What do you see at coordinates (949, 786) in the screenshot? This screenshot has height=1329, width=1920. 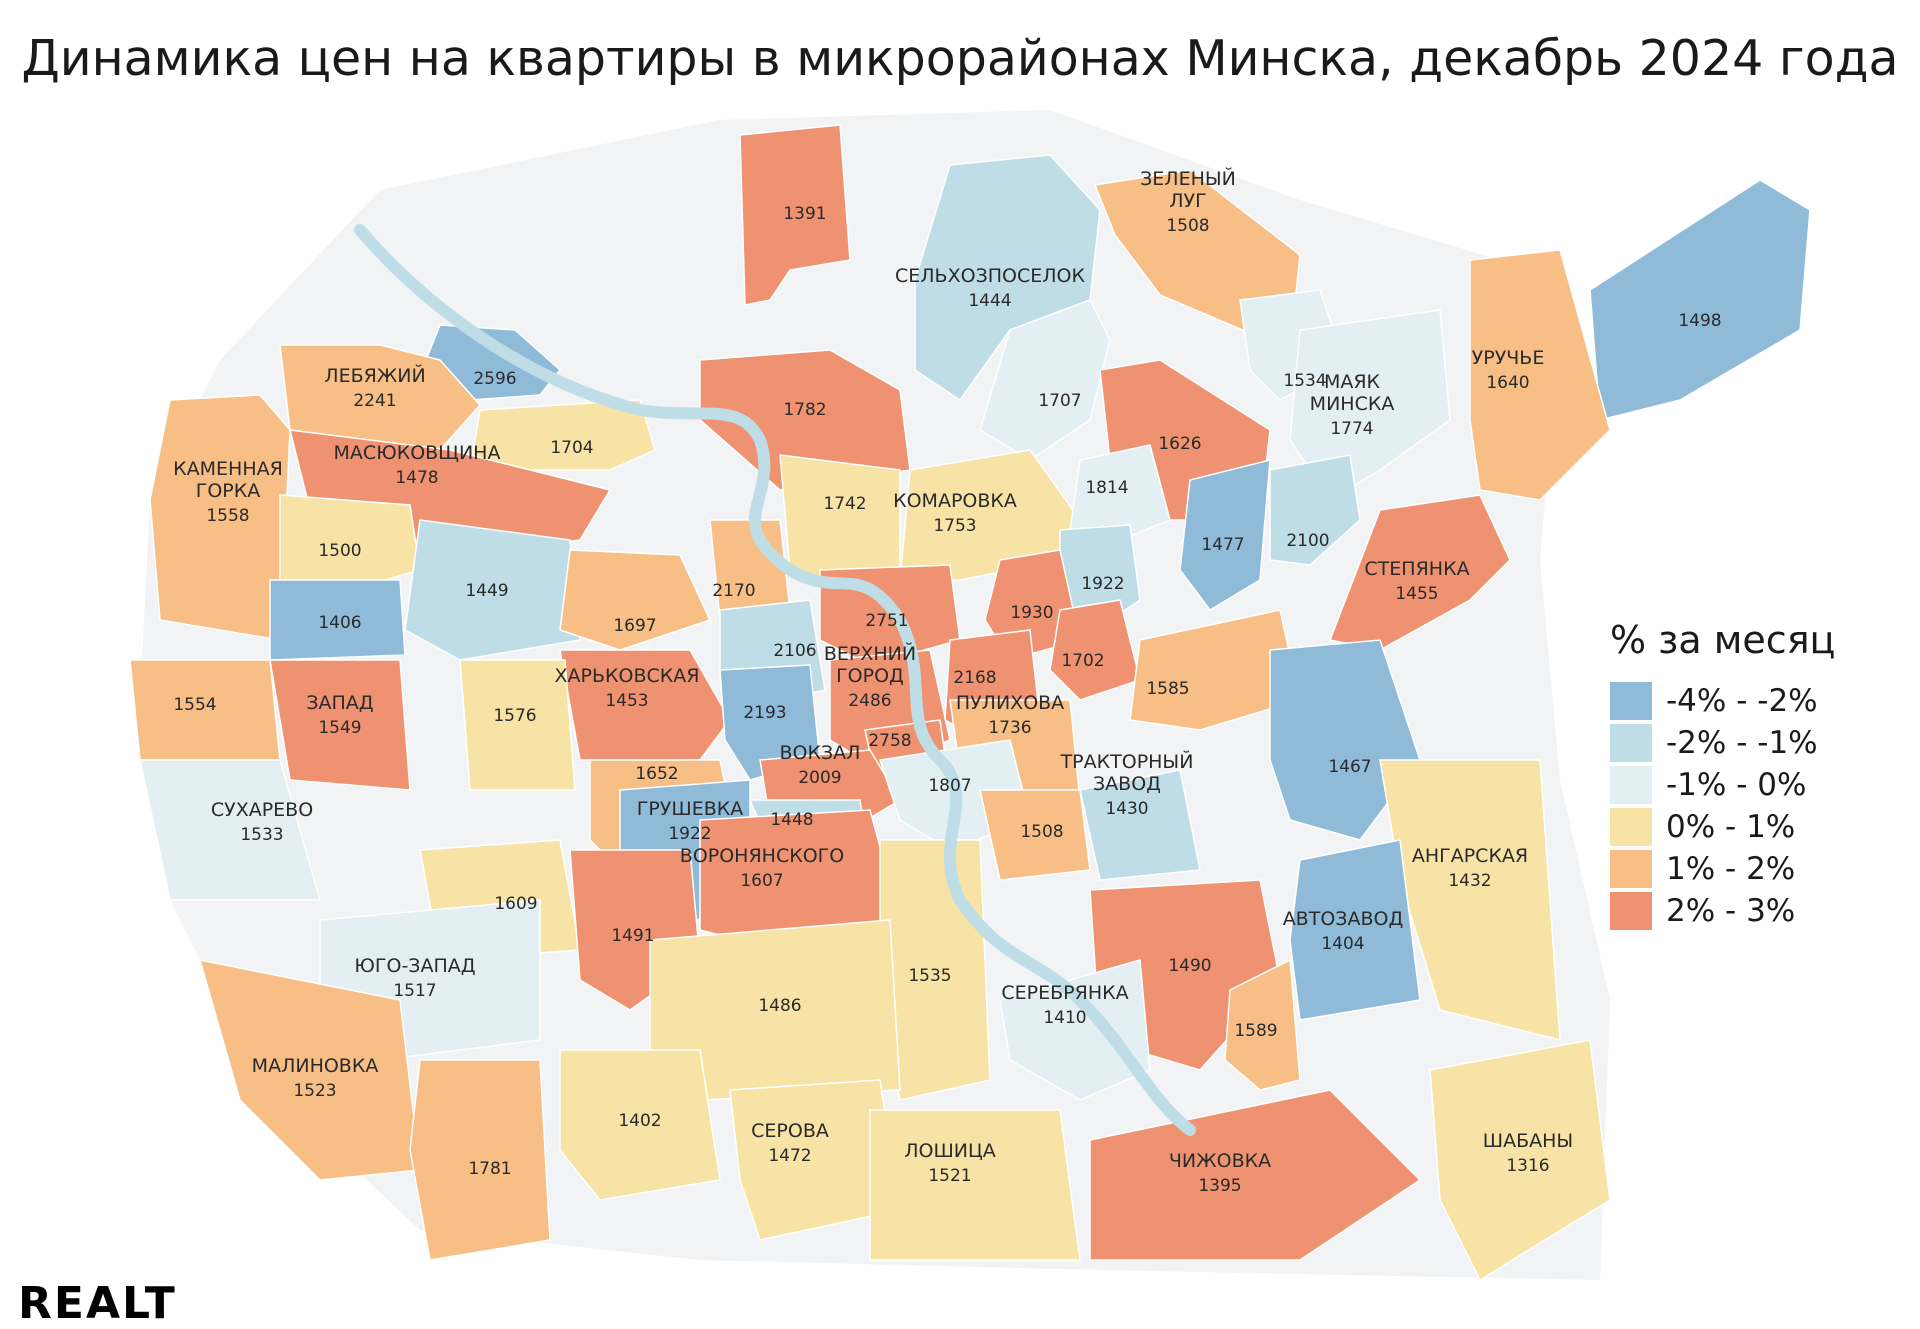 I see `district-price: 1807` at bounding box center [949, 786].